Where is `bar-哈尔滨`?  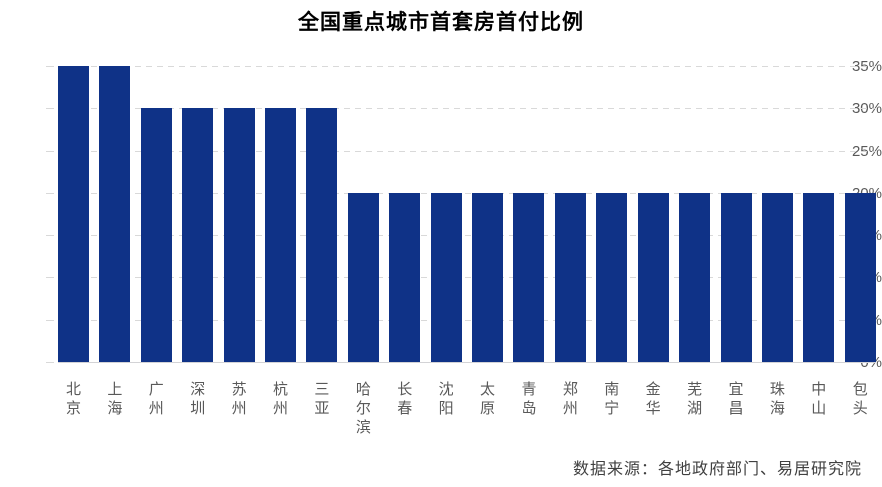
bar-哈尔滨 is located at coordinates (363, 277).